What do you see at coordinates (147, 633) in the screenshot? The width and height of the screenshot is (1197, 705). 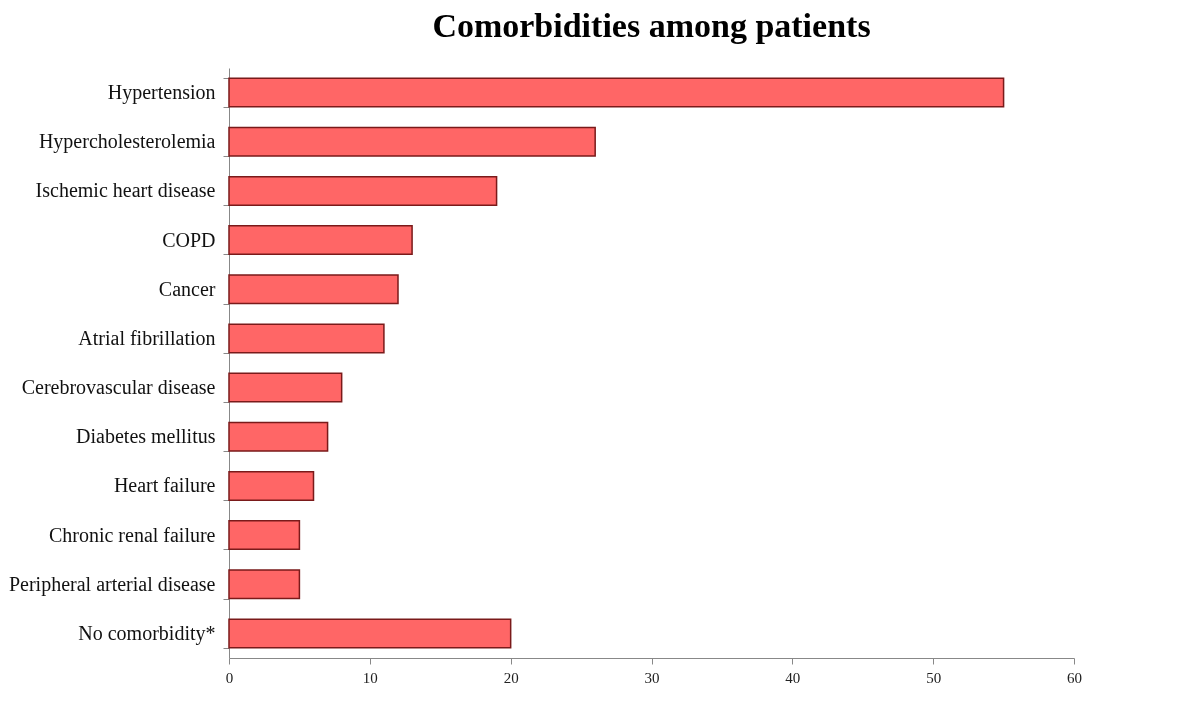 I see `y-tick-label: No comorbidity*` at bounding box center [147, 633].